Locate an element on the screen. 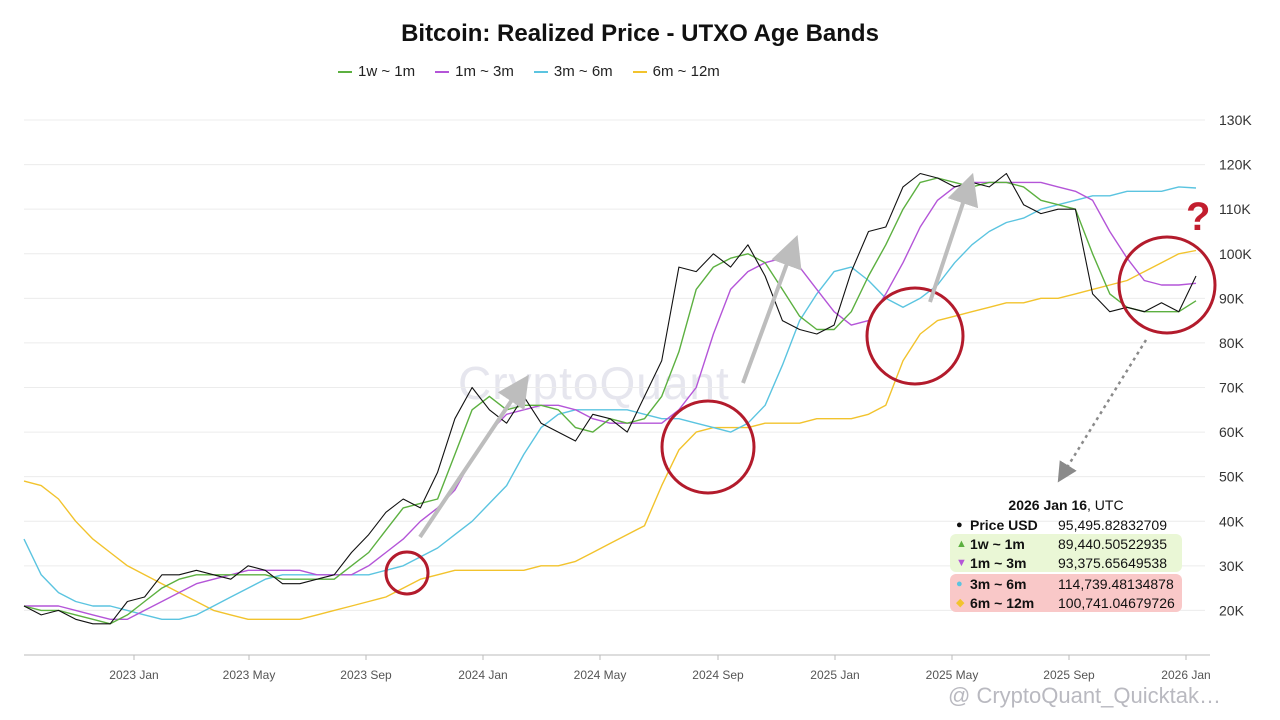 The image size is (1280, 720). legend-item-1w-1m: 1w ~ 1m is located at coordinates (376, 71).